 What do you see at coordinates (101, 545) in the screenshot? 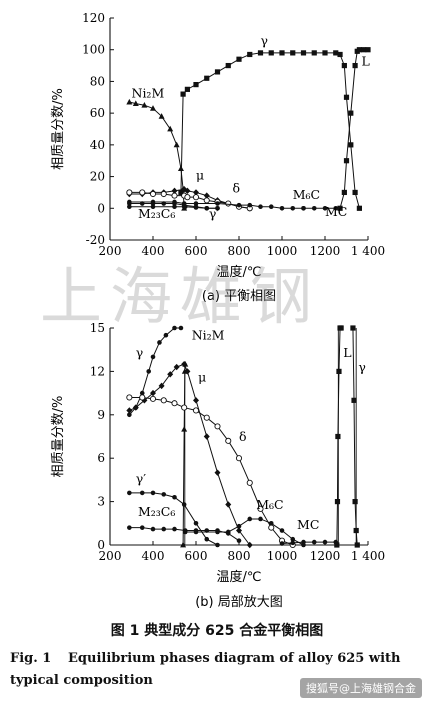
I see `y-tick-label: 0` at bounding box center [101, 545].